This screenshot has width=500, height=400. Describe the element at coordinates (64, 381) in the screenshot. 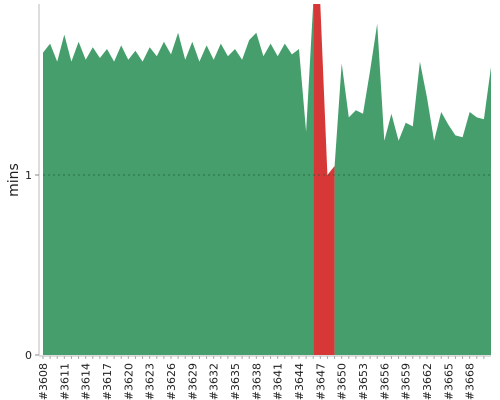

I see `x-tick-label: #3611` at that location.